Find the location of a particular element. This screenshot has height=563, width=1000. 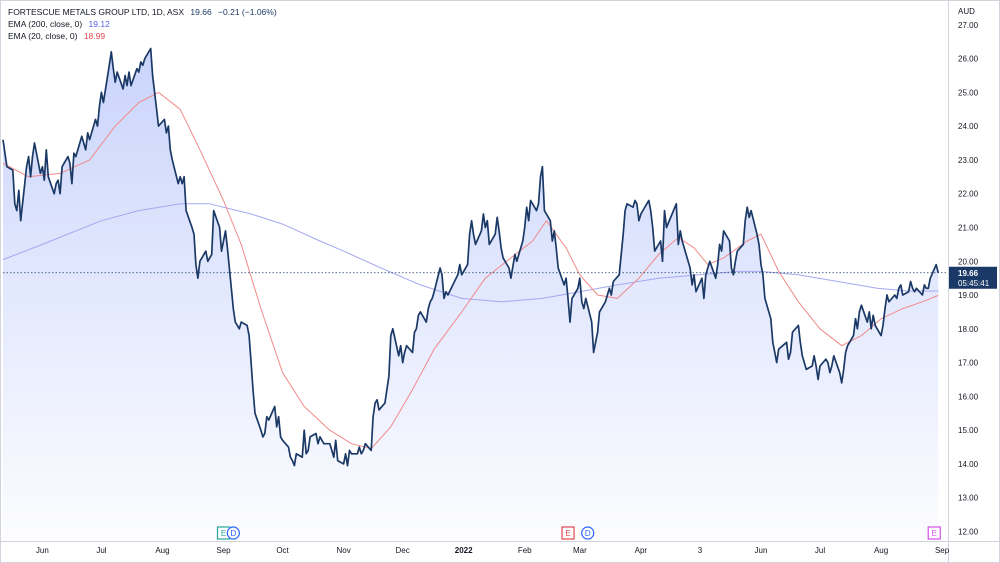

y-tick-label: 22.00 is located at coordinates (968, 194).